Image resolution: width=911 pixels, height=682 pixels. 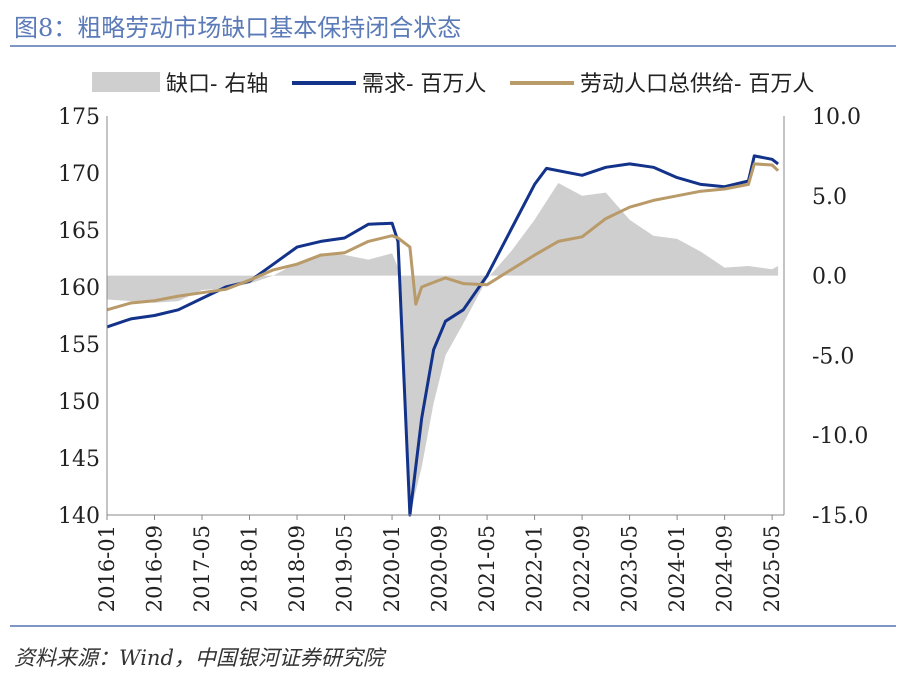 I want to click on legend: 缺口- 右轴 需求- 百万人 劳动人口总供给- 百万人, so click(x=453, y=84).